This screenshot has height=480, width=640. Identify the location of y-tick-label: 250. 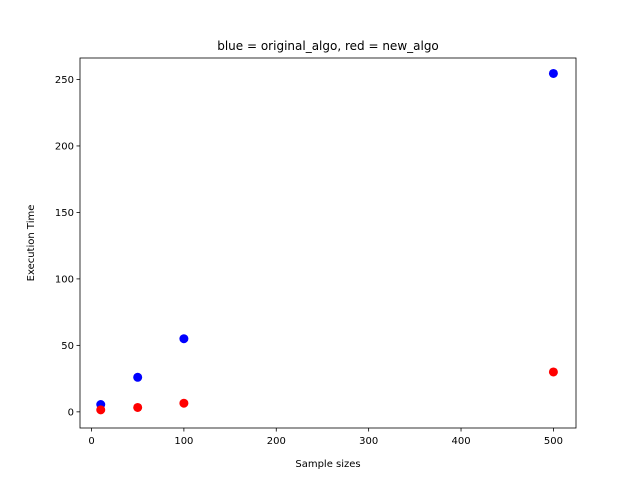
(64, 80).